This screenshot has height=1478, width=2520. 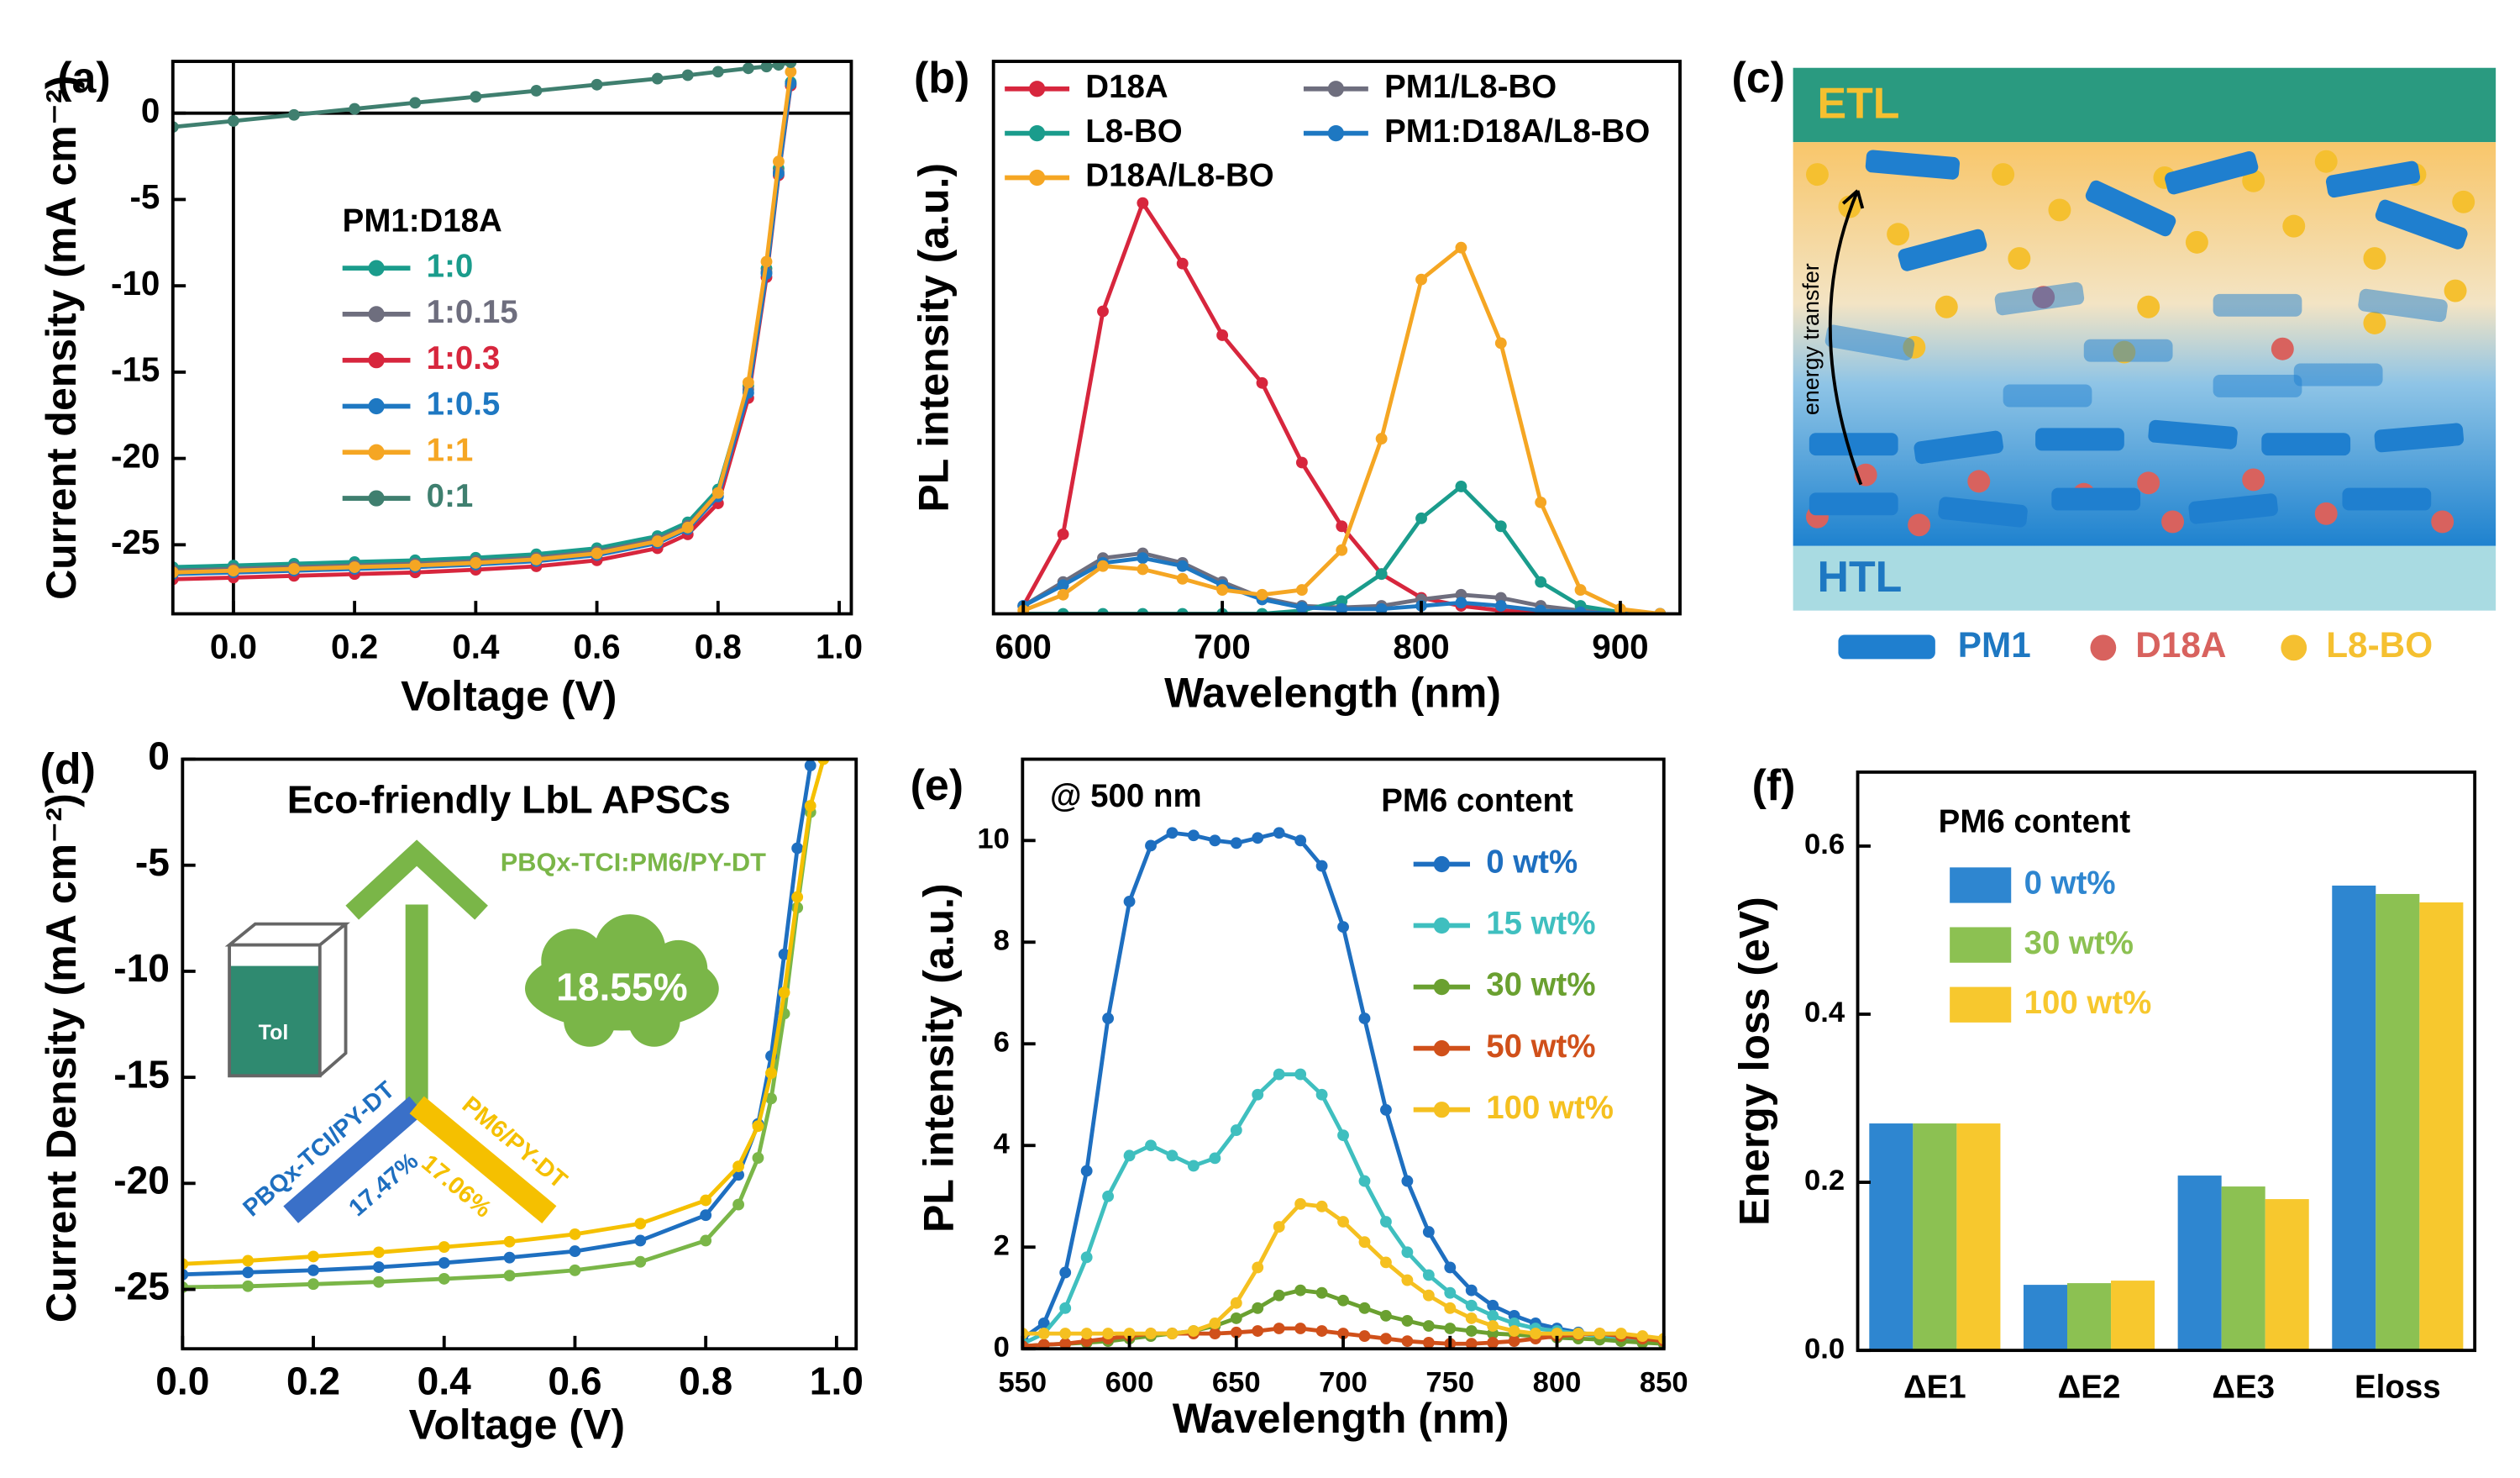 I want to click on y-tick-label: 2, so click(x=1002, y=1245).